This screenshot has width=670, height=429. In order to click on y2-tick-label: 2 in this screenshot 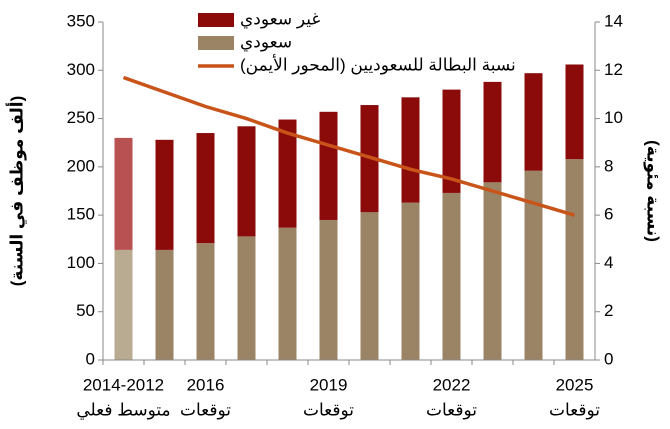, I will do `click(608, 310)`.